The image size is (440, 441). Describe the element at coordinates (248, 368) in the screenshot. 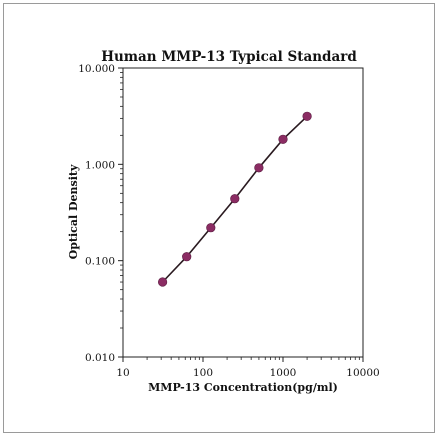

I see `x-axis: 10 100 1000 10000` at that location.